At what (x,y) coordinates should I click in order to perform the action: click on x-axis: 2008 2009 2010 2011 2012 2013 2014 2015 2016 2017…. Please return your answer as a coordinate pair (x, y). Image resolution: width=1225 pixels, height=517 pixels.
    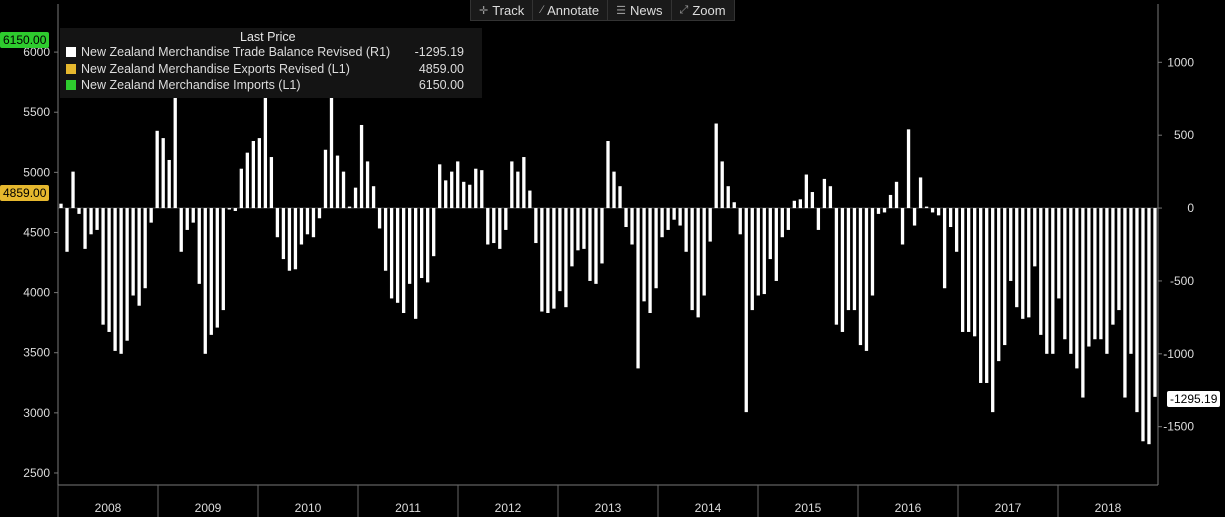
    Looking at the image, I should click on (607, 500).